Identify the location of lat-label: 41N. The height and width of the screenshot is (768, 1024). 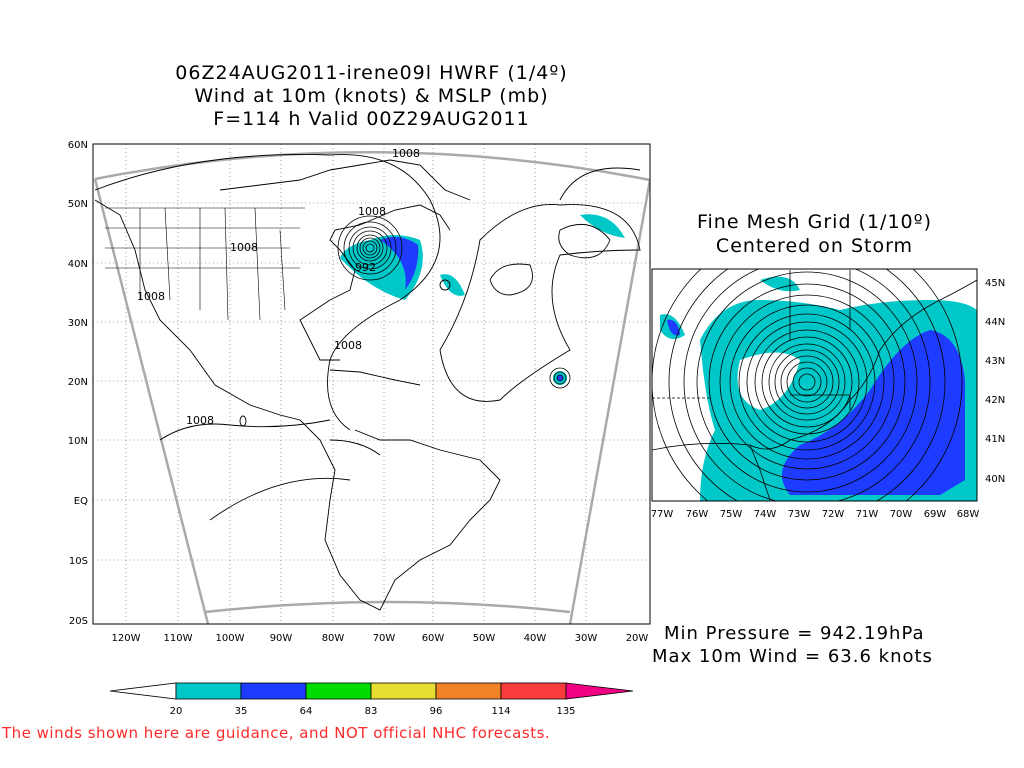
(995, 439).